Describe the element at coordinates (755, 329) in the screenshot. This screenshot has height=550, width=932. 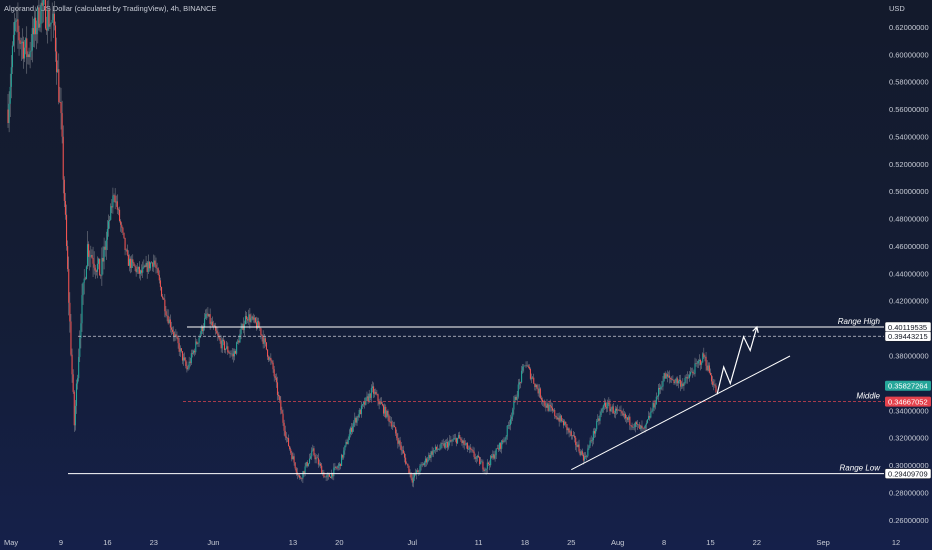
I see `projection-arrowhead` at that location.